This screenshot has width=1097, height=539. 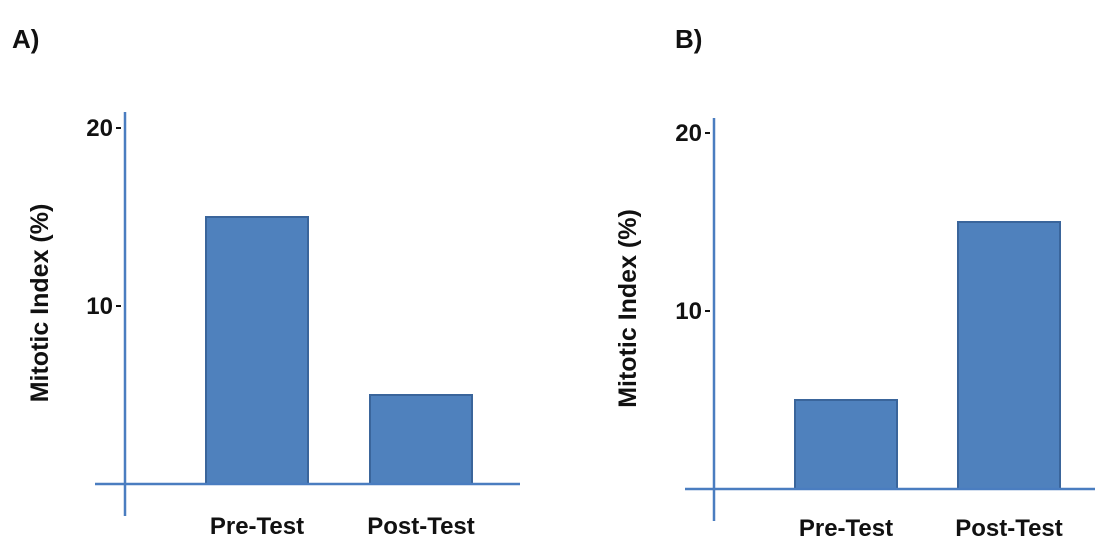 What do you see at coordinates (26, 39) in the screenshot?
I see `panel-label-a: A)` at bounding box center [26, 39].